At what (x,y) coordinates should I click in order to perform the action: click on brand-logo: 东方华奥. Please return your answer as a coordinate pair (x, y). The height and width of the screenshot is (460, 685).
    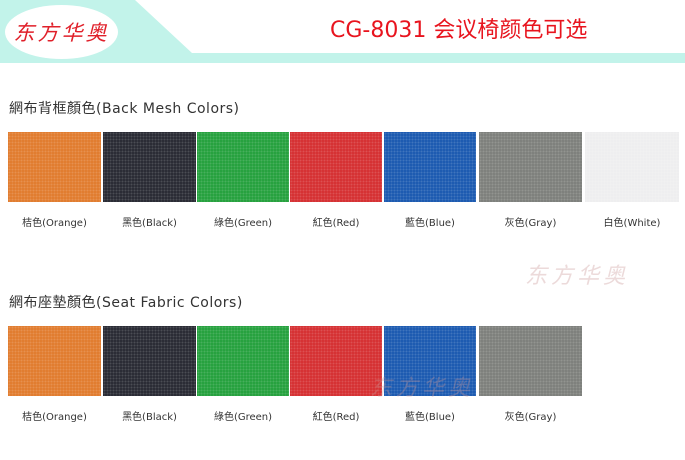
    Looking at the image, I should click on (61, 32).